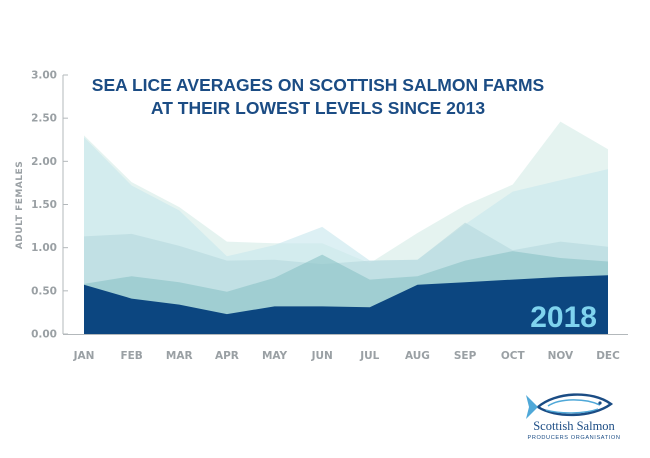  Describe the element at coordinates (574, 426) in the screenshot. I see `logo-name: Scottish Salmon` at that location.